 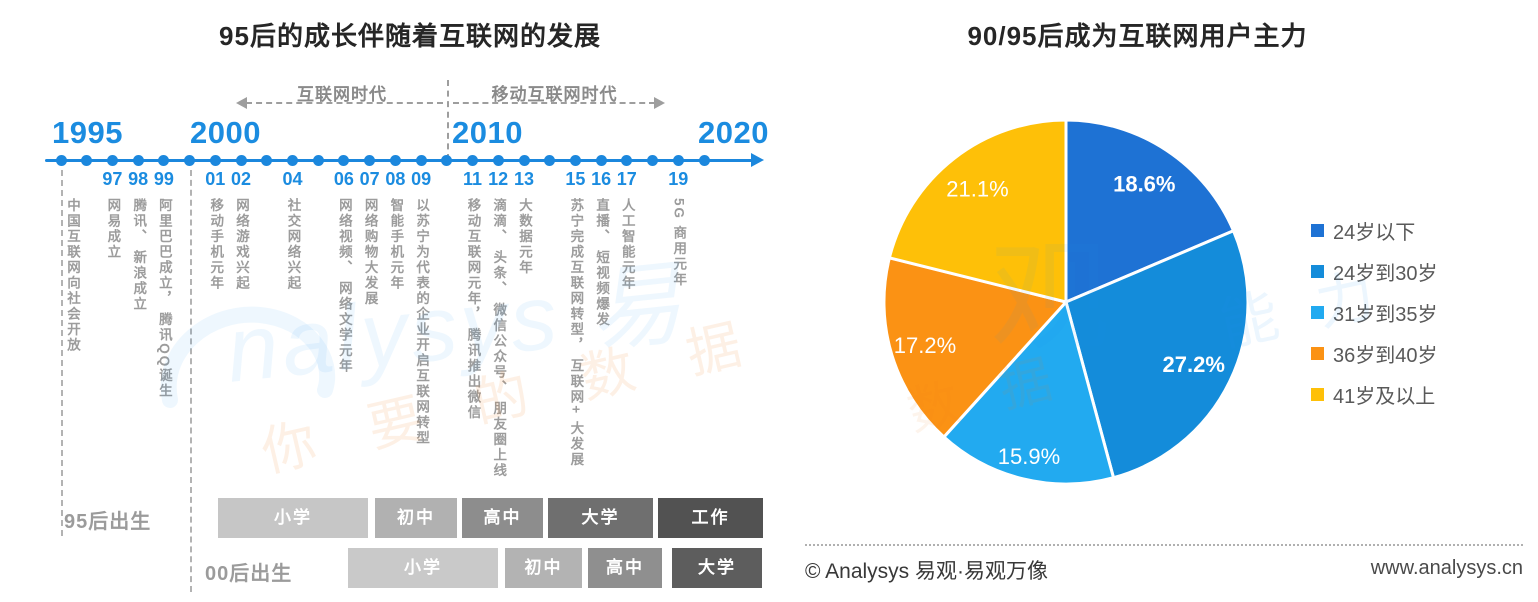 I want to click on minor-year-label: 13, so click(x=524, y=179).